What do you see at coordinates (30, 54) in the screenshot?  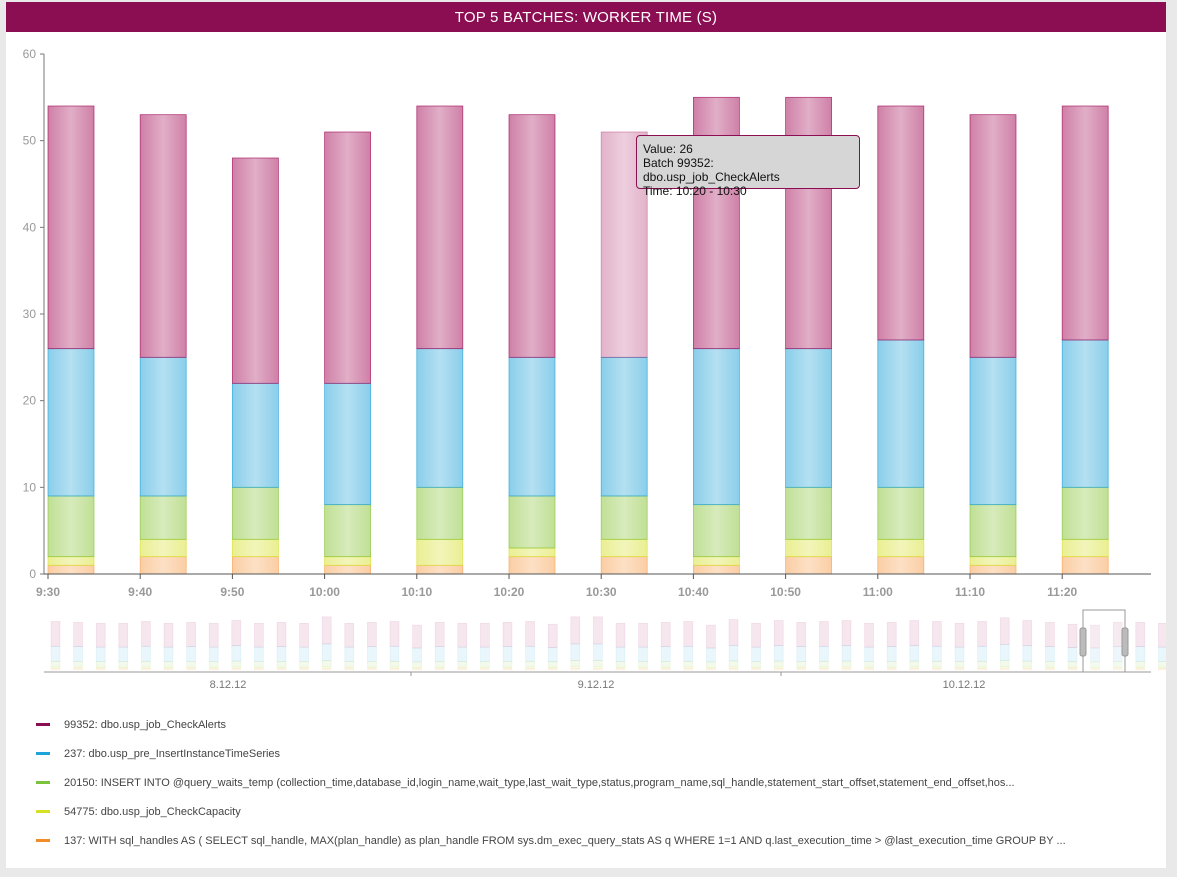 I see `y-tick-label: 60` at bounding box center [30, 54].